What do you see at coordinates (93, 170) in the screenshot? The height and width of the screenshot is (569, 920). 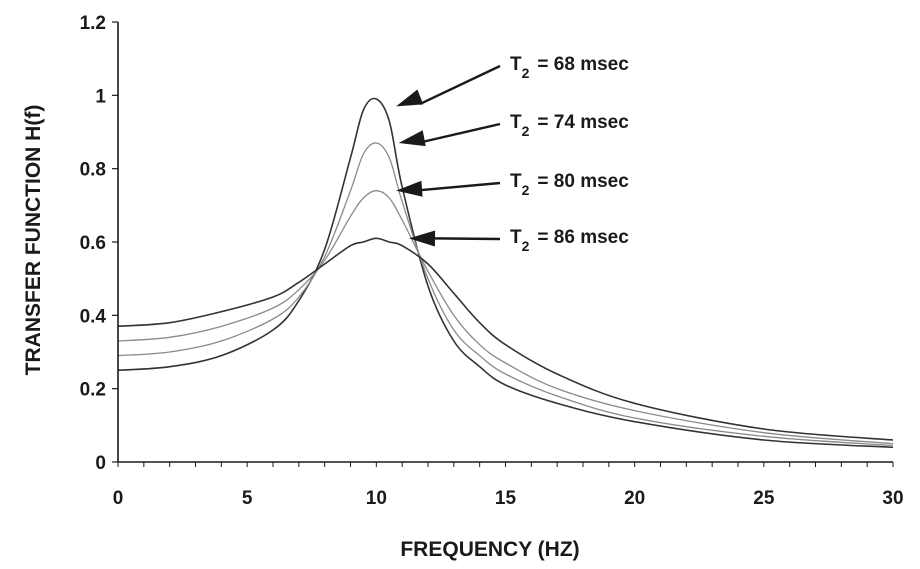 I see `y-tick-label: 0.8` at bounding box center [93, 170].